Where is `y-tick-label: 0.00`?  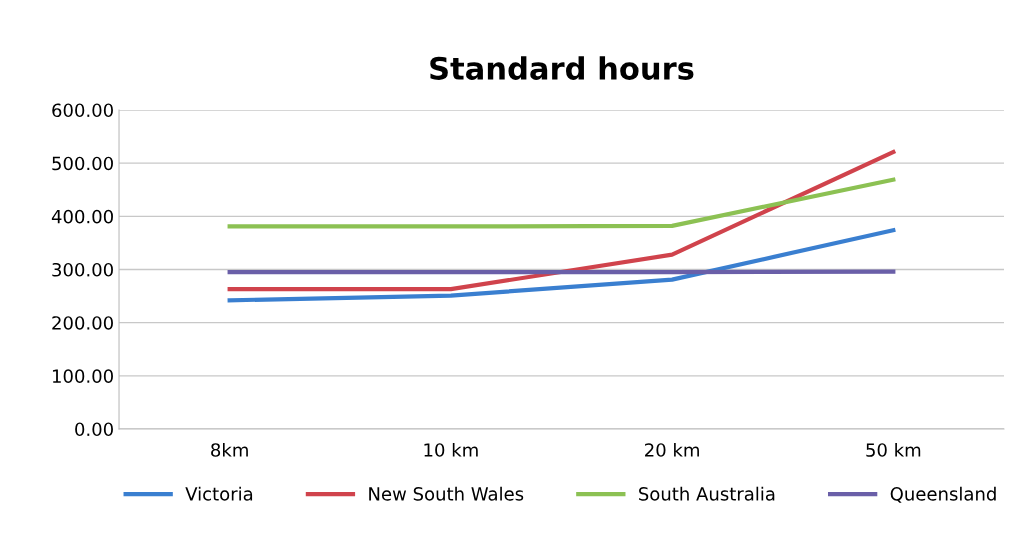 y-tick-label: 0.00 is located at coordinates (94, 429).